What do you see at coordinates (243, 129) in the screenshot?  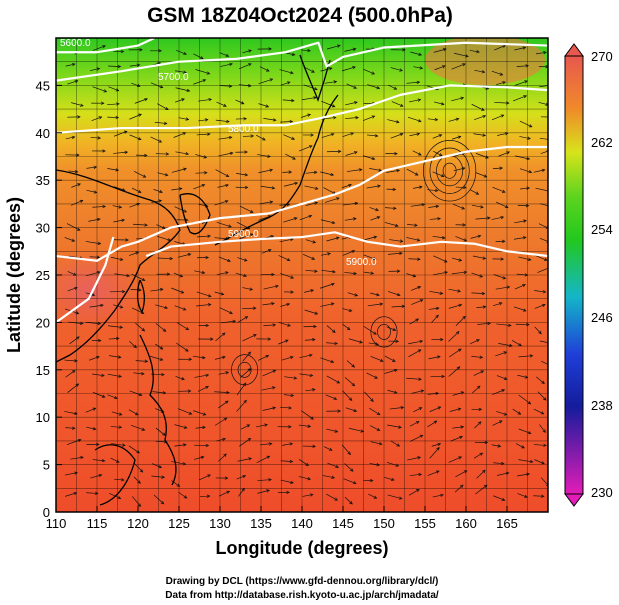 I see `contour-label: 5800.0` at bounding box center [243, 129].